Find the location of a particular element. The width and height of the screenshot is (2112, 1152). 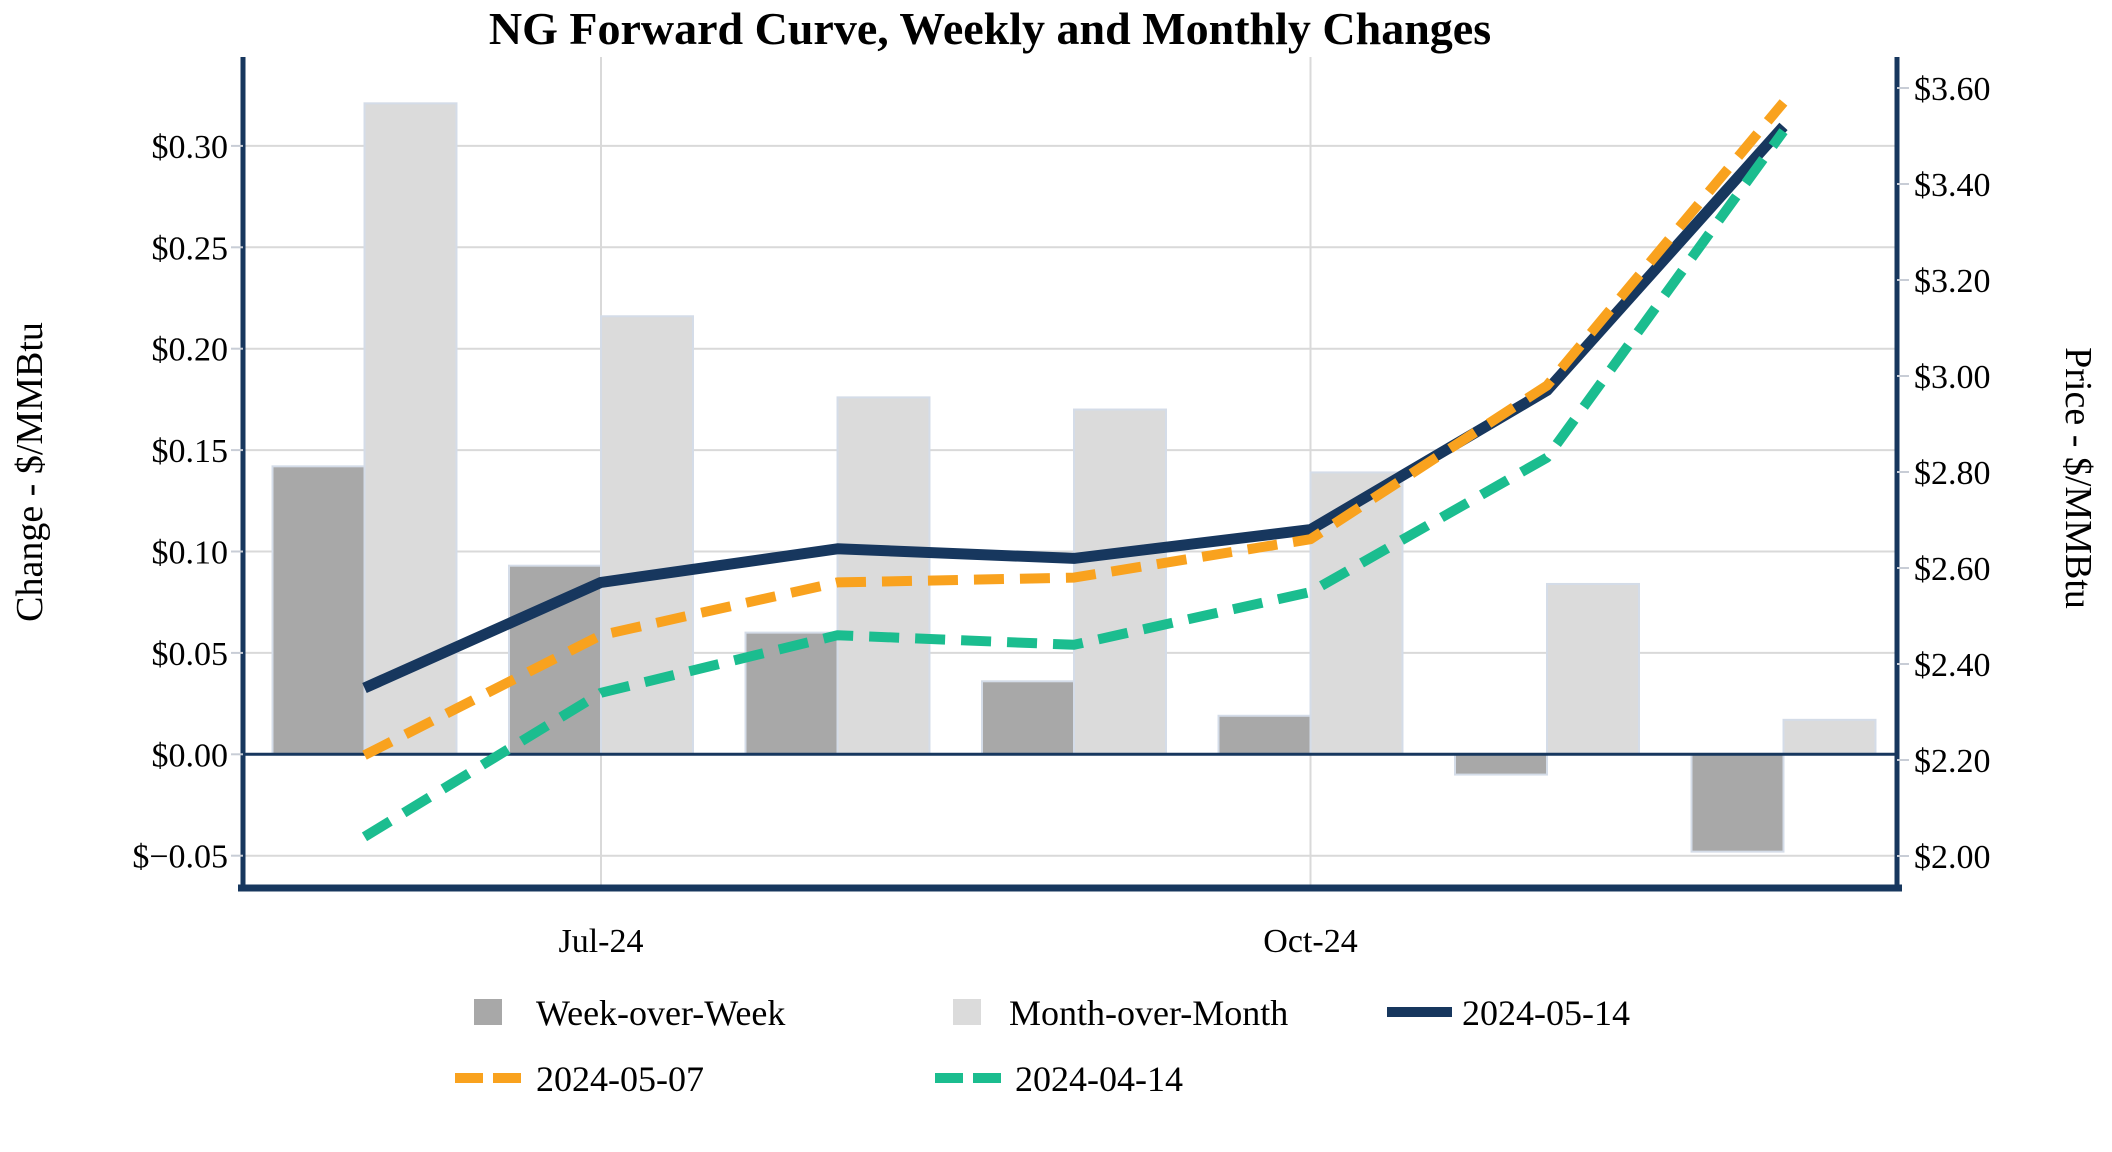

right-axis-title: Price - $/MMBtu is located at coordinates (2078, 478).